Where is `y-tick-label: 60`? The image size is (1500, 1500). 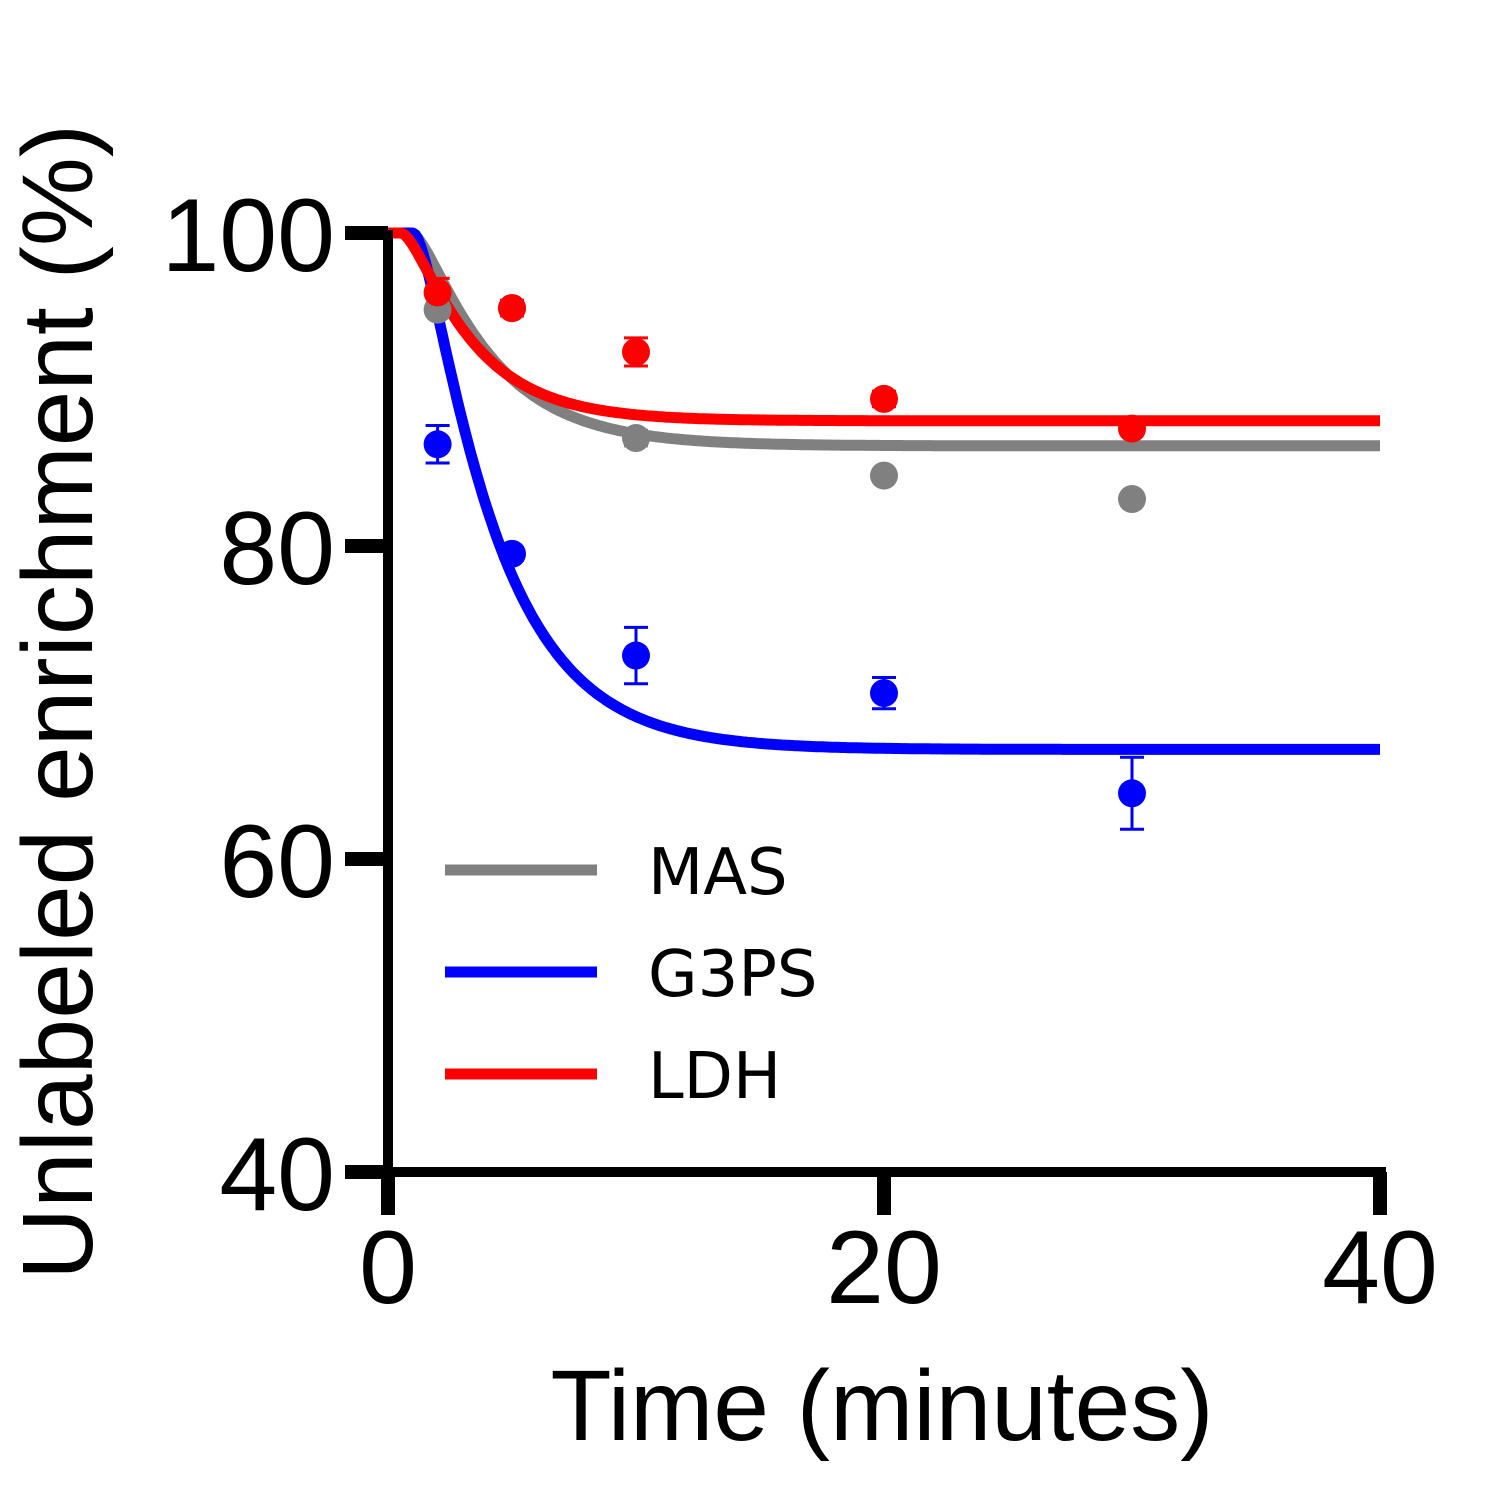 y-tick-label: 60 is located at coordinates (277, 862).